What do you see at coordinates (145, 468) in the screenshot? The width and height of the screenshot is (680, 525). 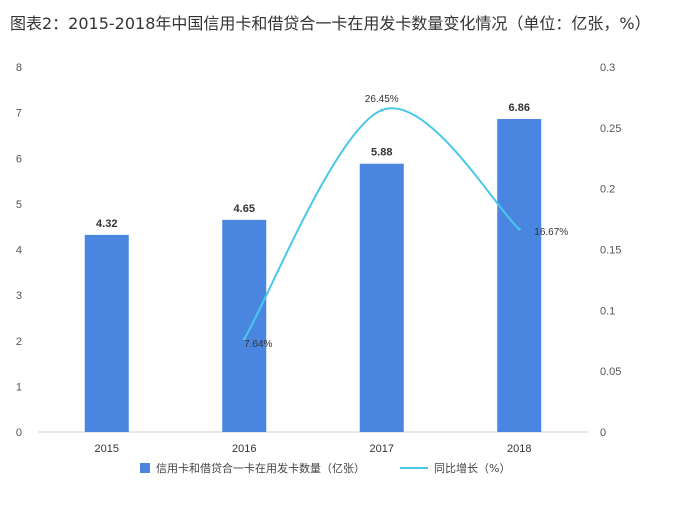 I see `legend-bar-swatch` at bounding box center [145, 468].